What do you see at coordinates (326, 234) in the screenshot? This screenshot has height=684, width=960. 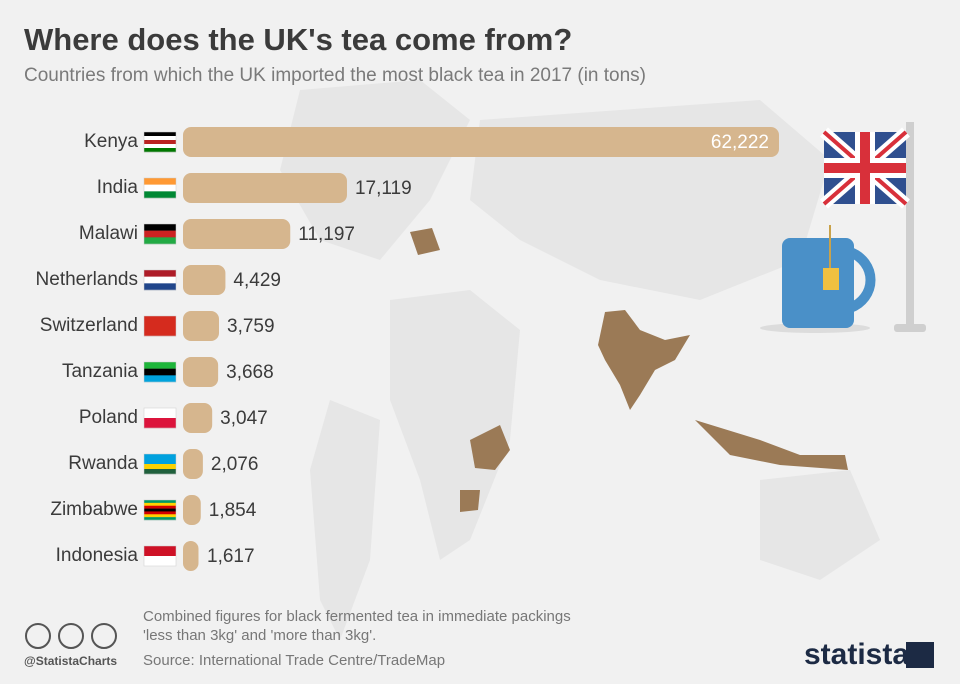 I see `value-label: 11,197` at bounding box center [326, 234].